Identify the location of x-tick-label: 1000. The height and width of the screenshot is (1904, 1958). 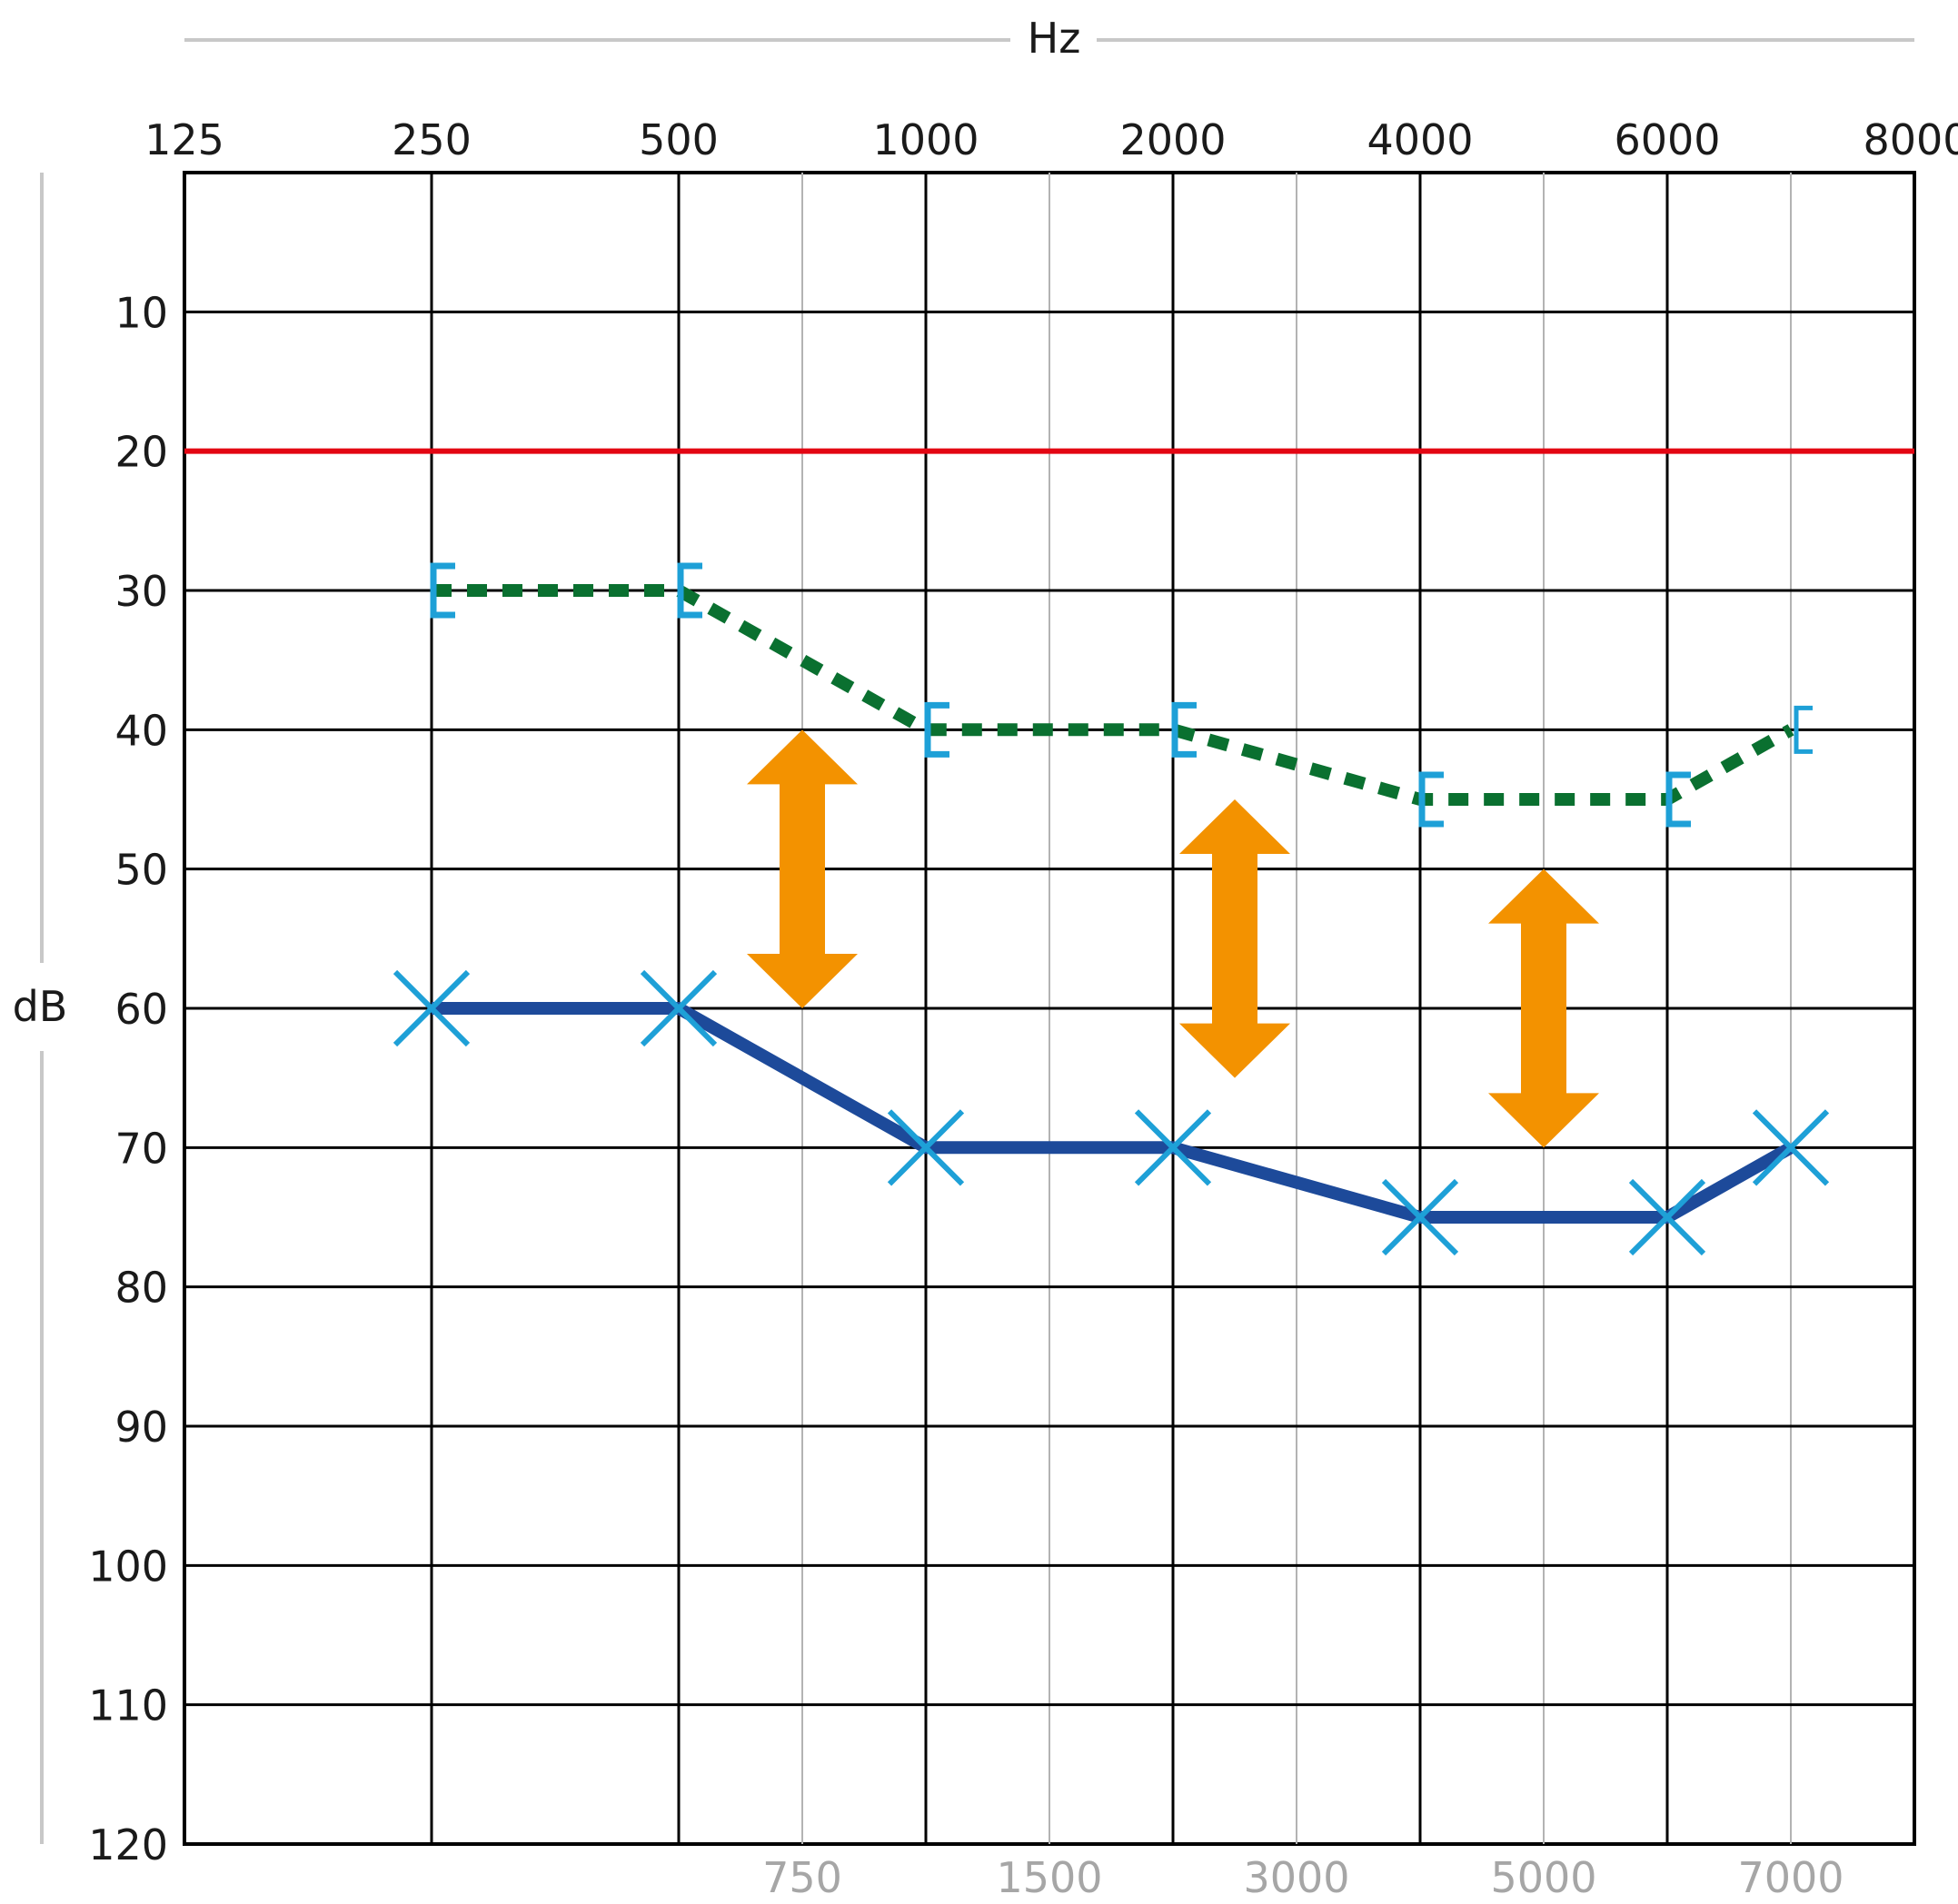
(925, 139).